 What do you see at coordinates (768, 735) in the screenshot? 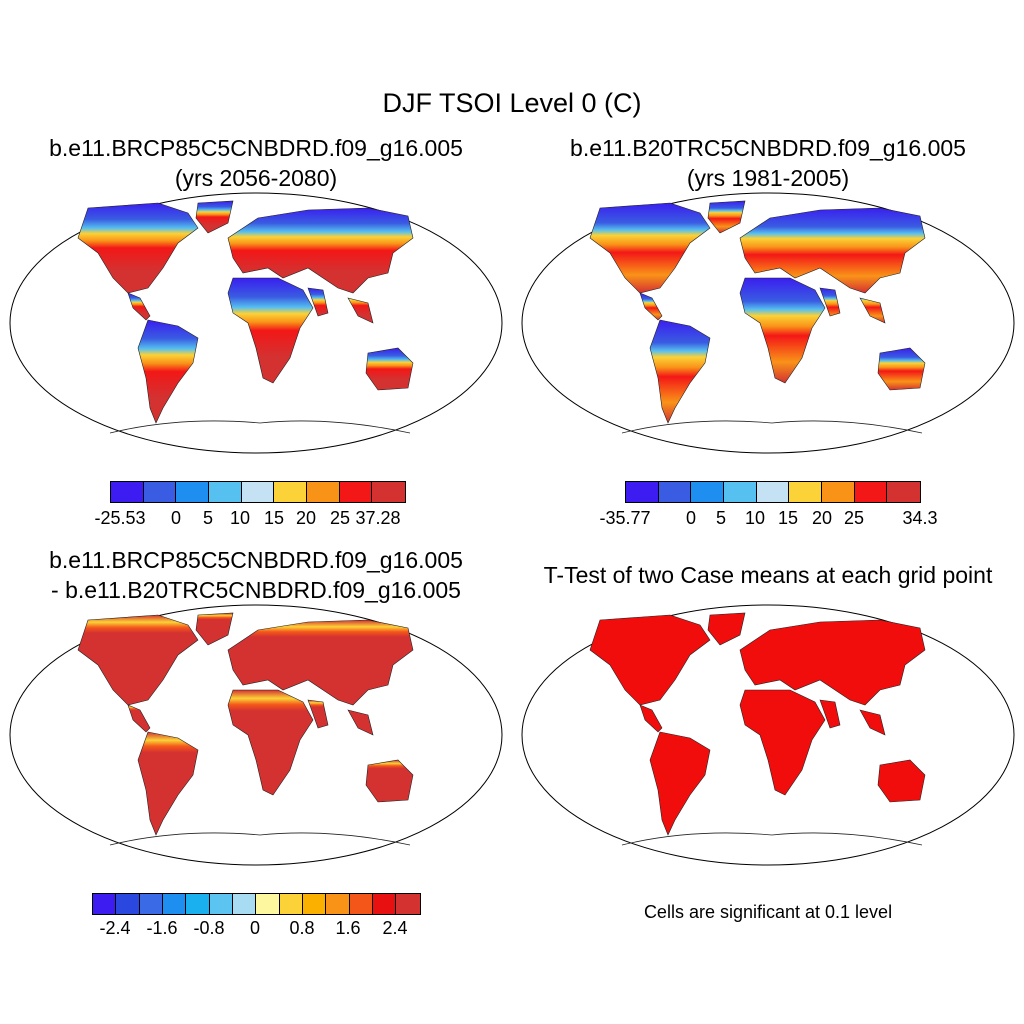
I see `map-panel-ttest` at bounding box center [768, 735].